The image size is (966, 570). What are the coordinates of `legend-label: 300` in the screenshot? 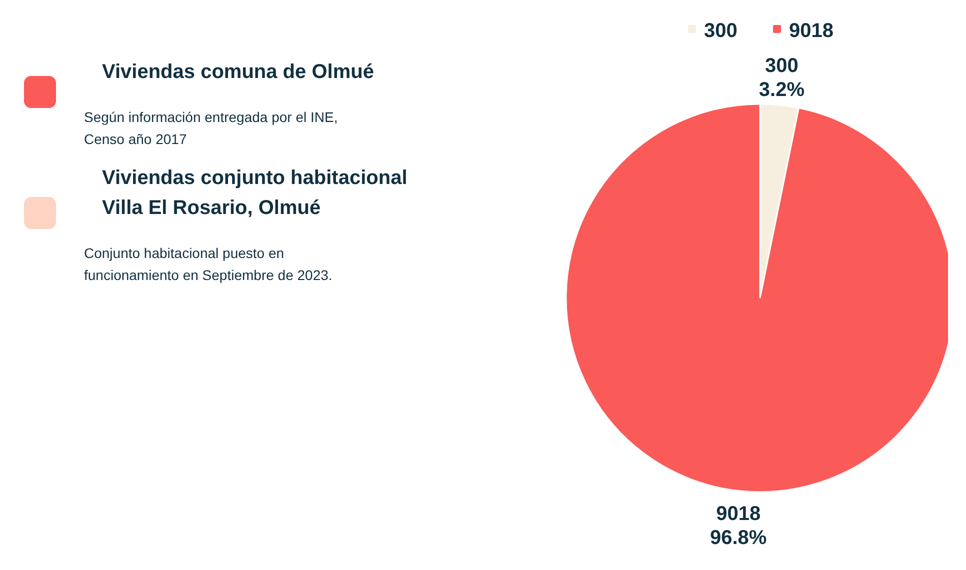 It's located at (721, 31).